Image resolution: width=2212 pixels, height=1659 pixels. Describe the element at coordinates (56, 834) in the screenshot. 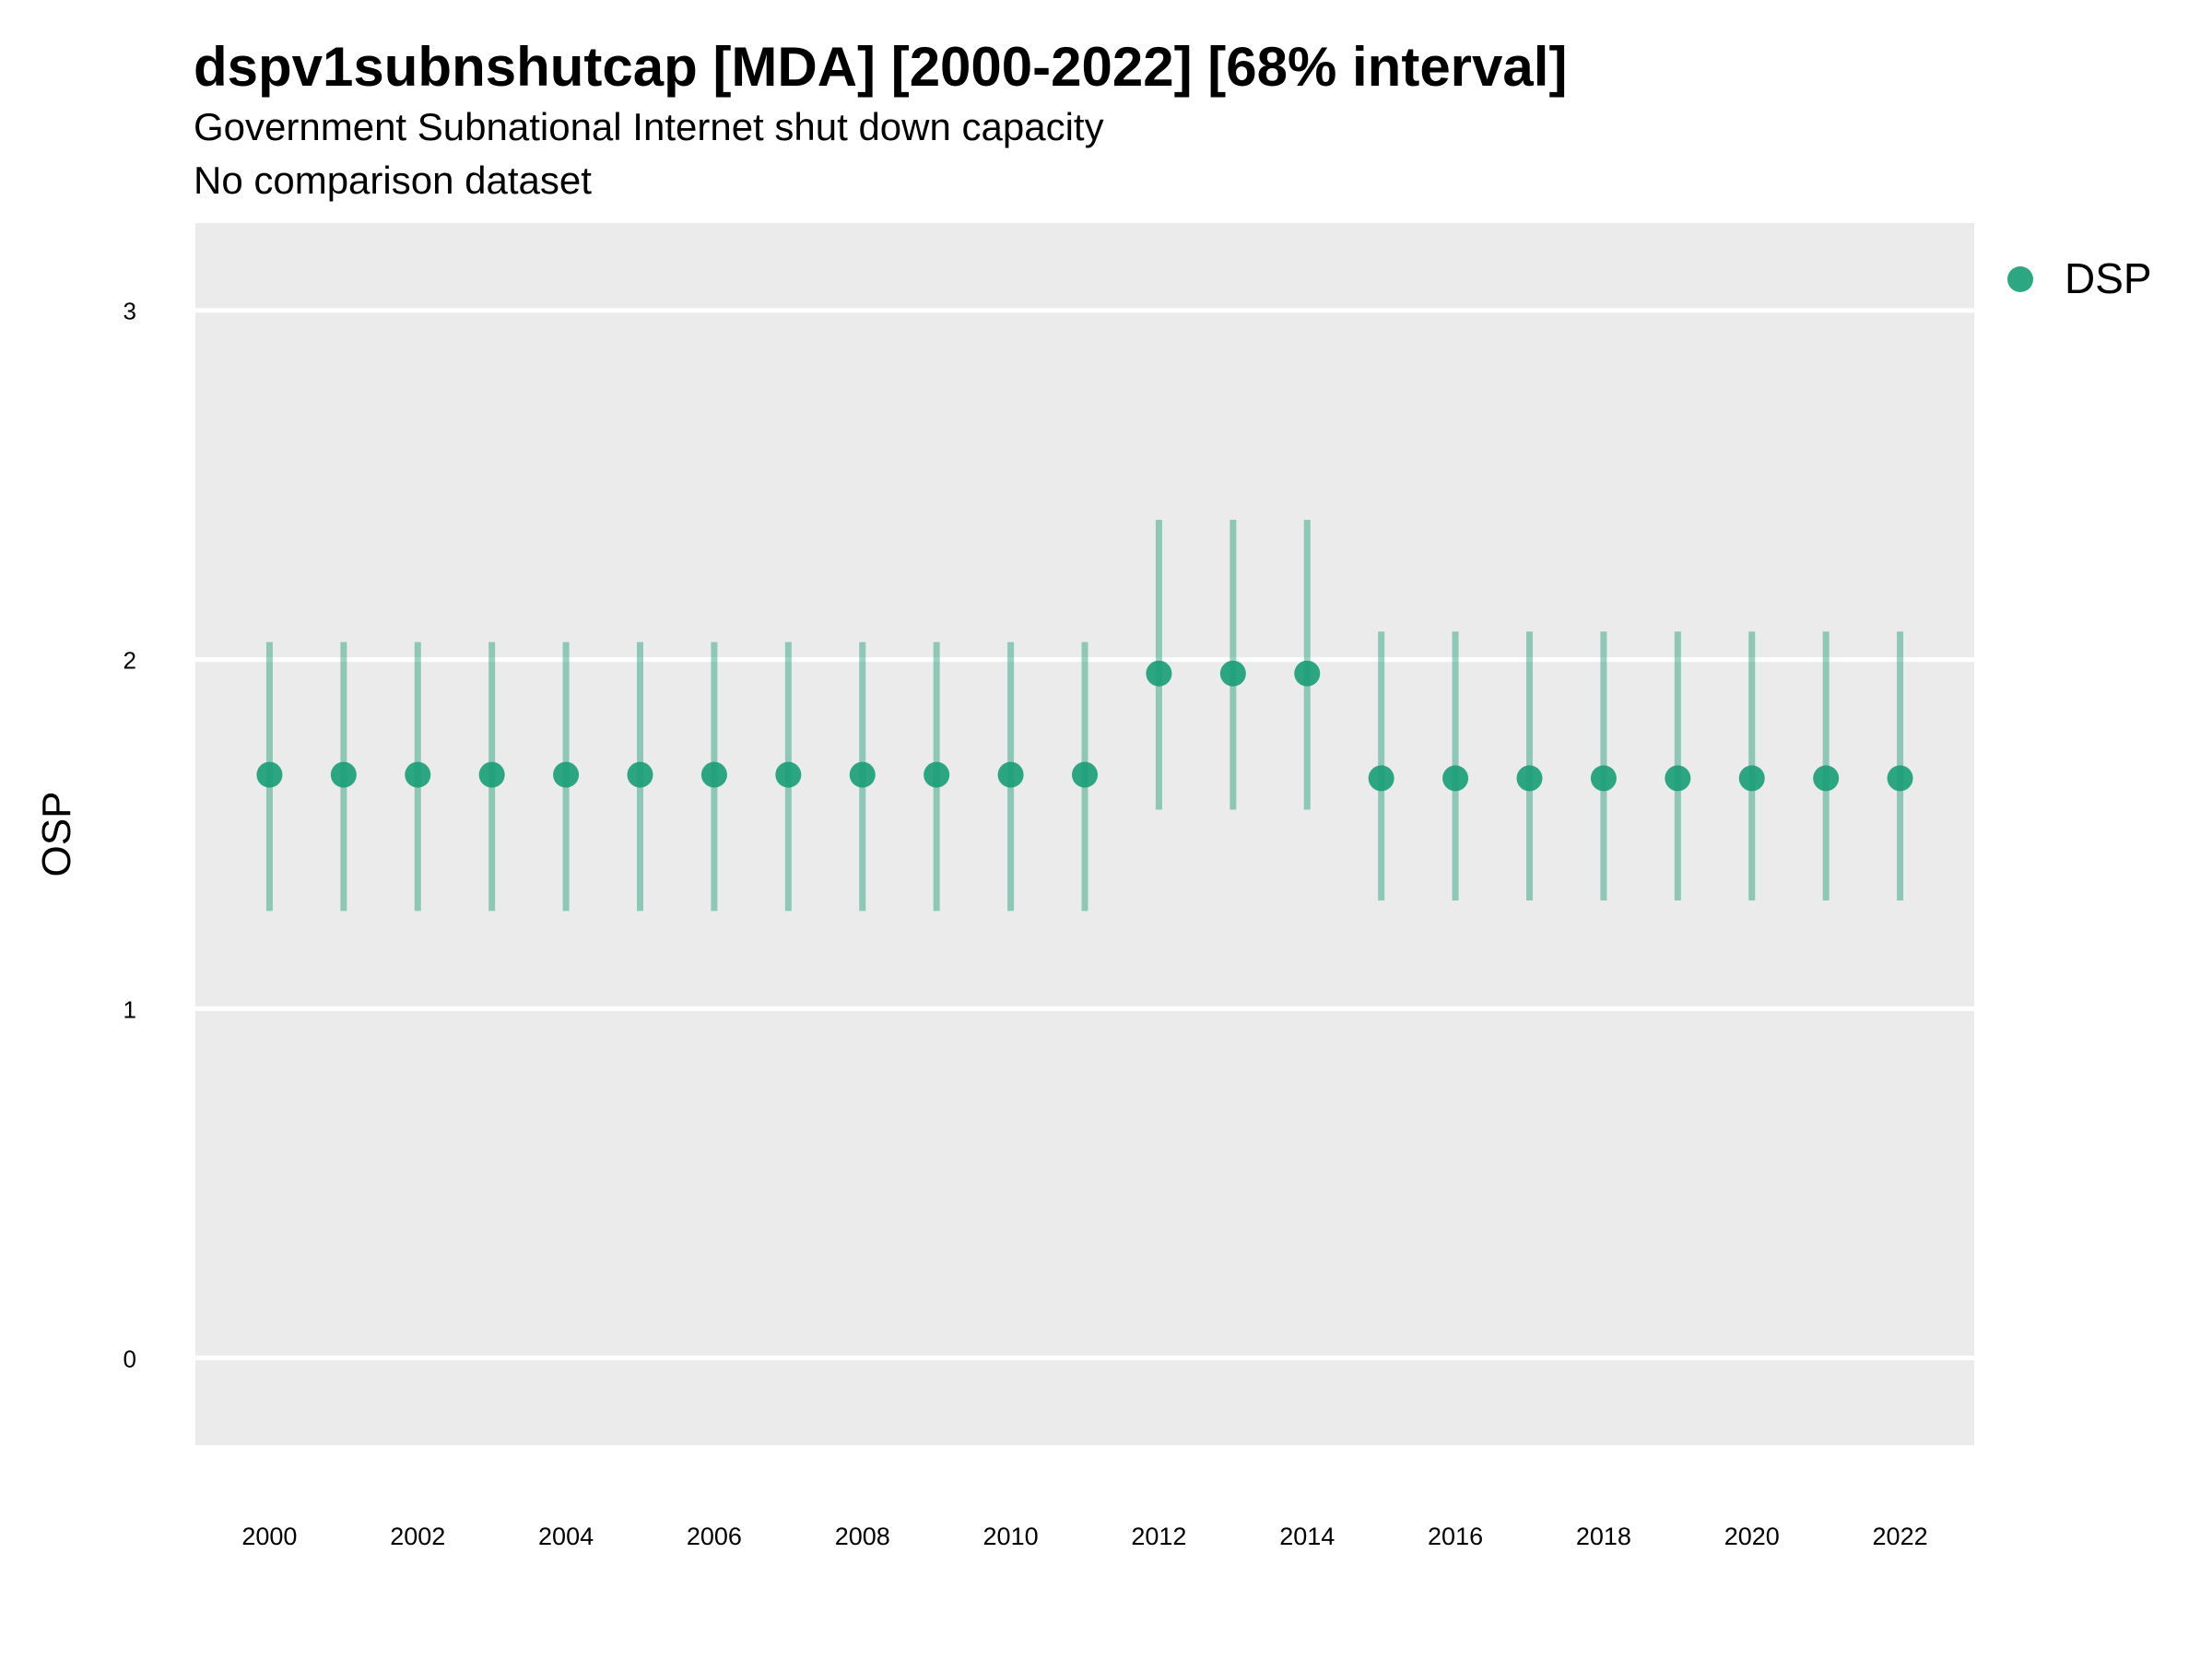

I see `y-axis-label: OSP` at that location.